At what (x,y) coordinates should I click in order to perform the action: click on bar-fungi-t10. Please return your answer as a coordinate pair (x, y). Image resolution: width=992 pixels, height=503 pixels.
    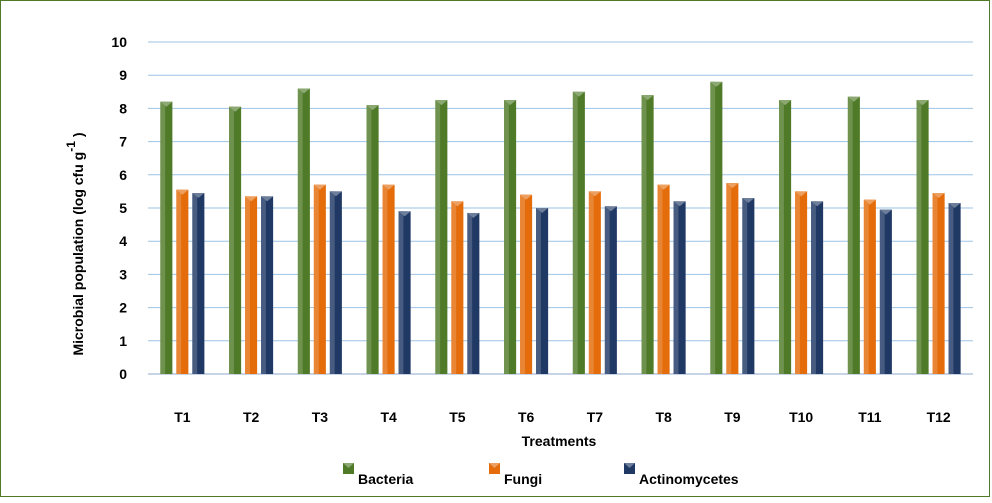
    Looking at the image, I should click on (801, 282).